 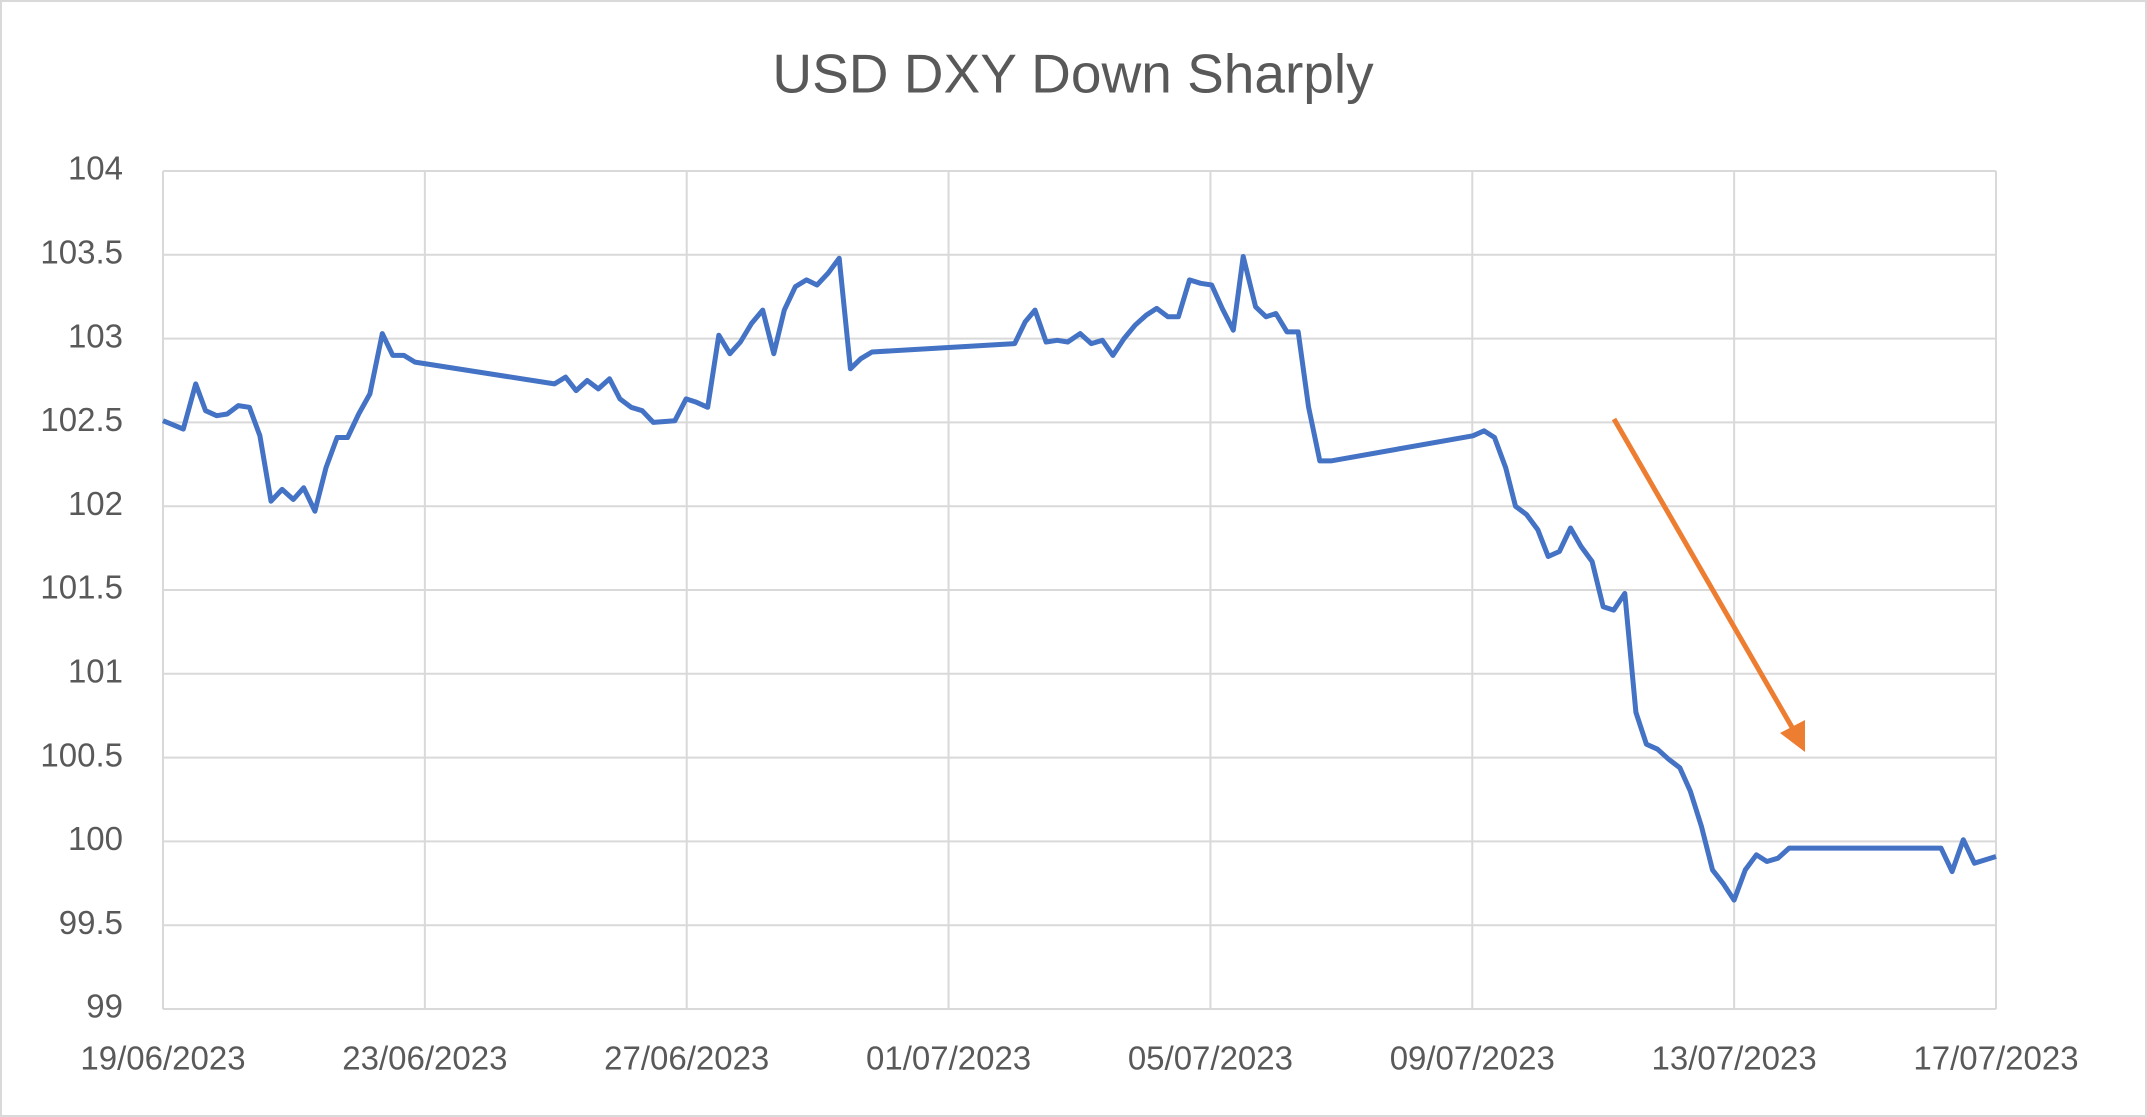 What do you see at coordinates (95, 503) in the screenshot?
I see `y-tick-label: 102` at bounding box center [95, 503].